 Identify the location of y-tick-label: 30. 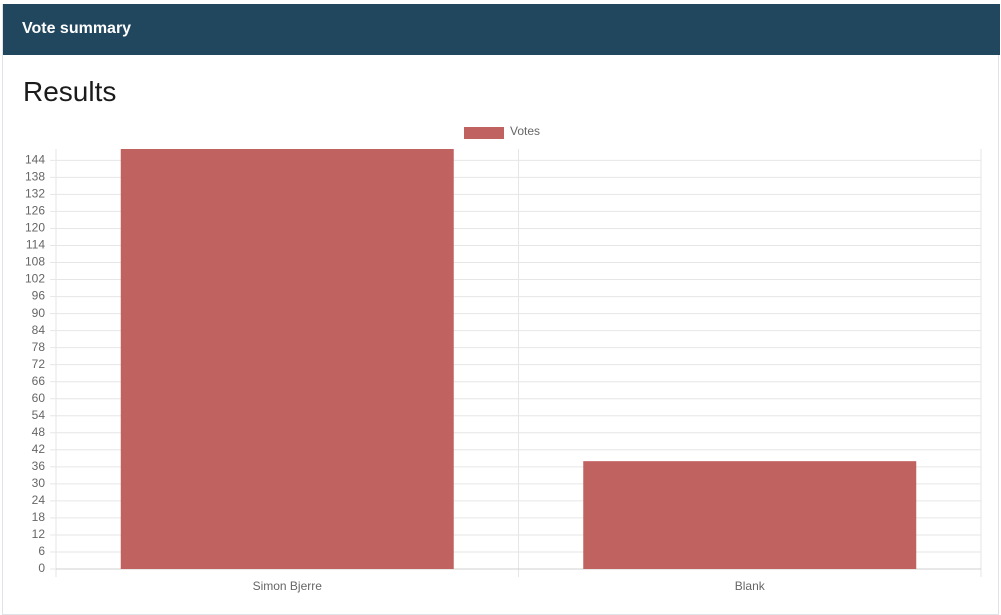
(39, 483).